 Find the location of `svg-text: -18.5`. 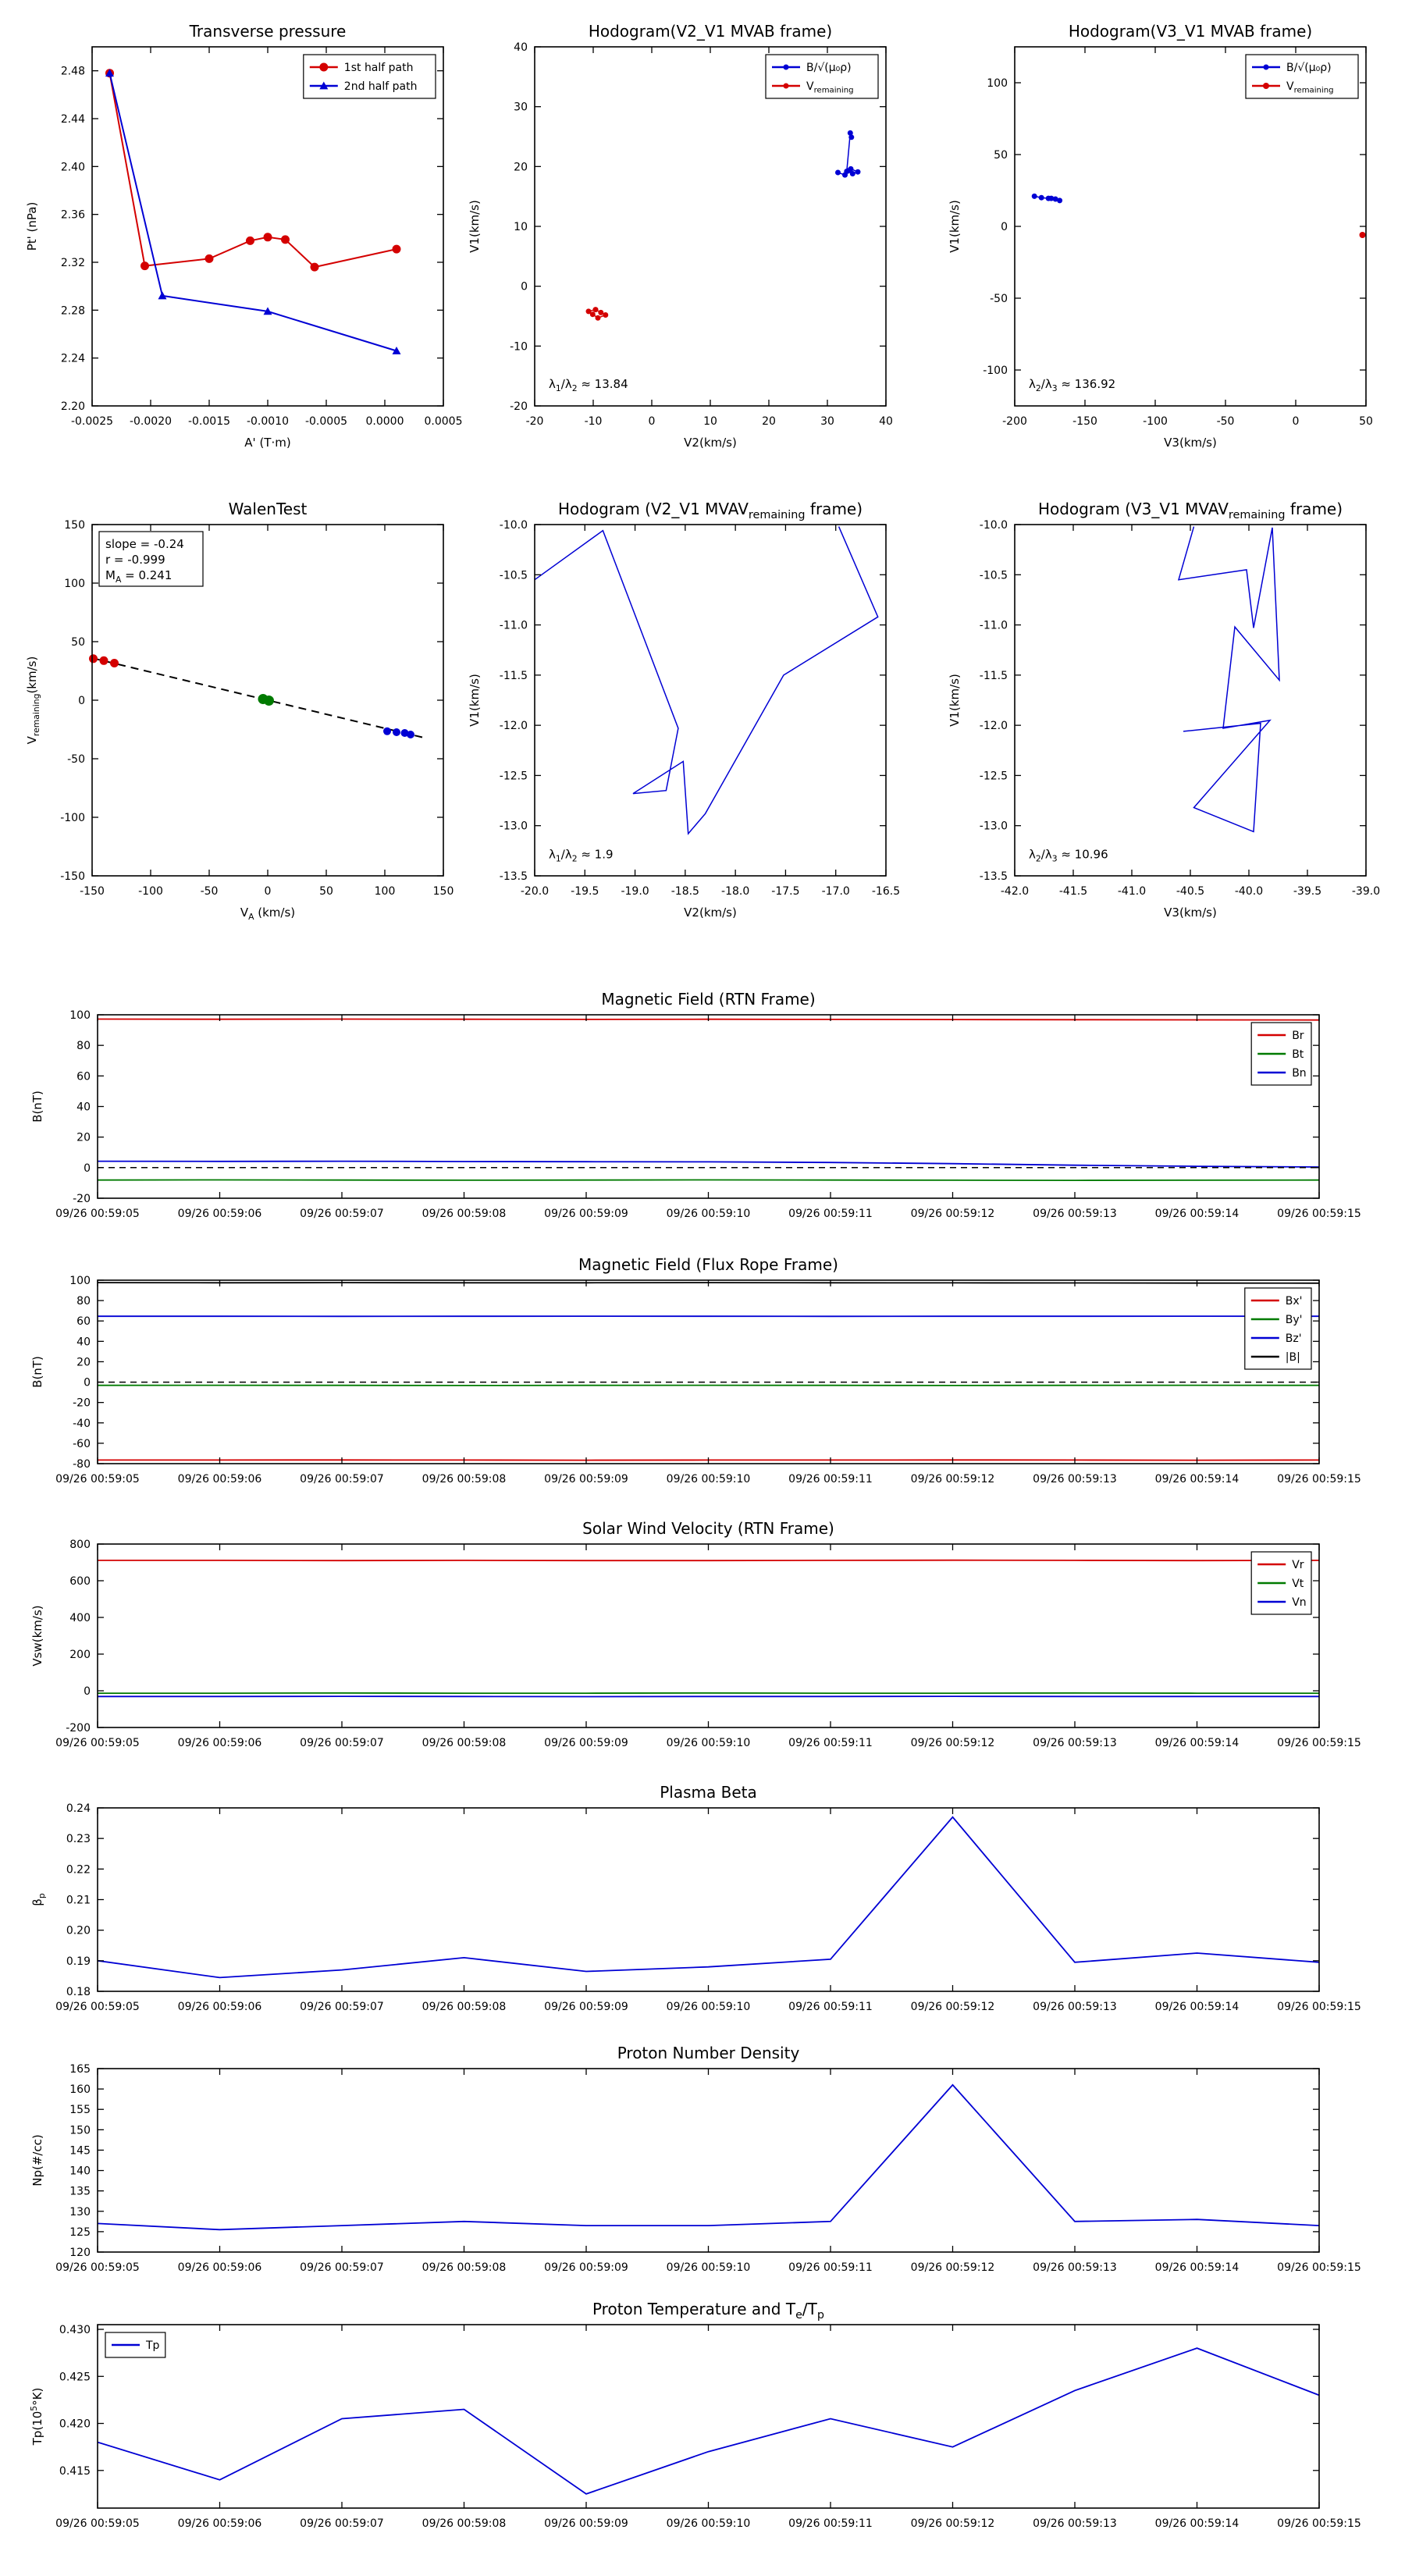

svg-text: -18.5 is located at coordinates (685, 891).